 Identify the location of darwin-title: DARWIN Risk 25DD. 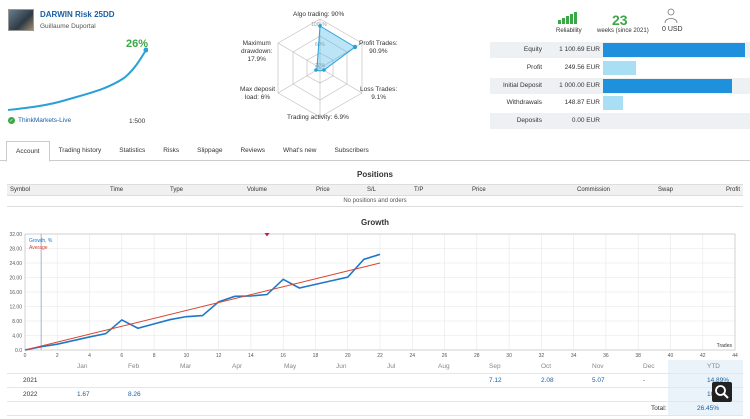
(77, 14).